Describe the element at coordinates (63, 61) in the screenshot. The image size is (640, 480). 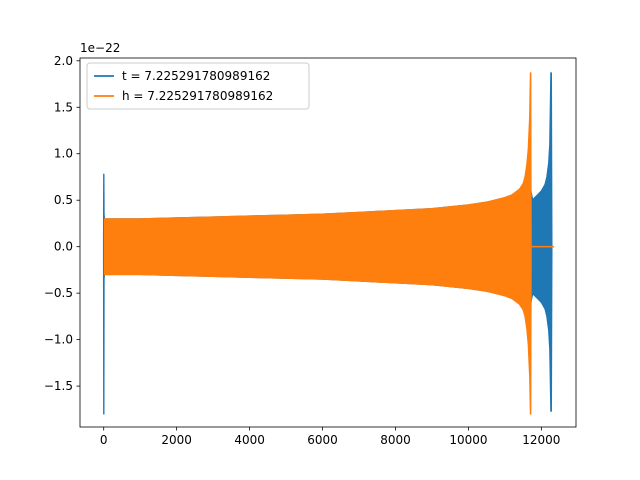
I see `y-tick-label: 2.0` at that location.